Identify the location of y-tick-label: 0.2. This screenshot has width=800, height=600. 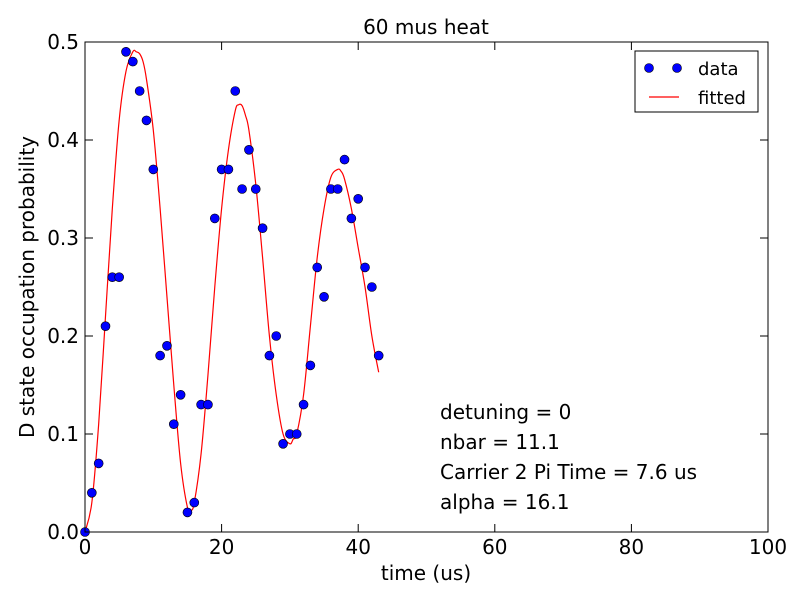
(63, 336).